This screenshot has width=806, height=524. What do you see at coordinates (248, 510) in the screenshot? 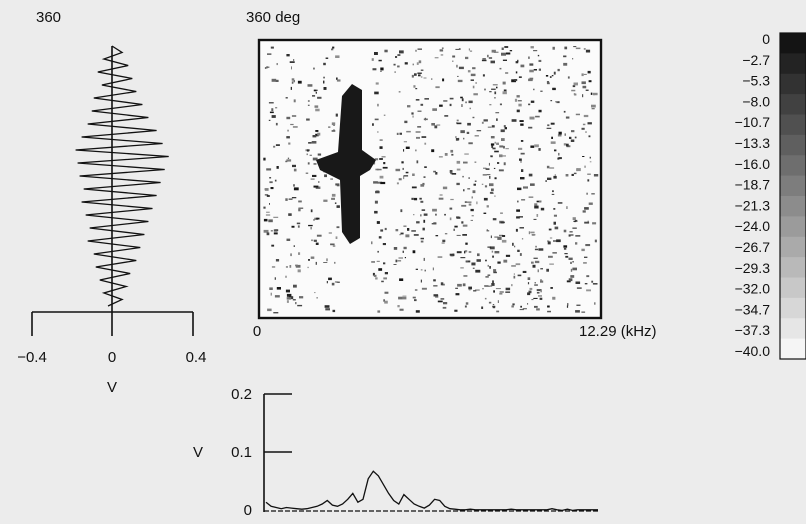
I see `spectrum-y-tick-2: 0` at bounding box center [248, 510].